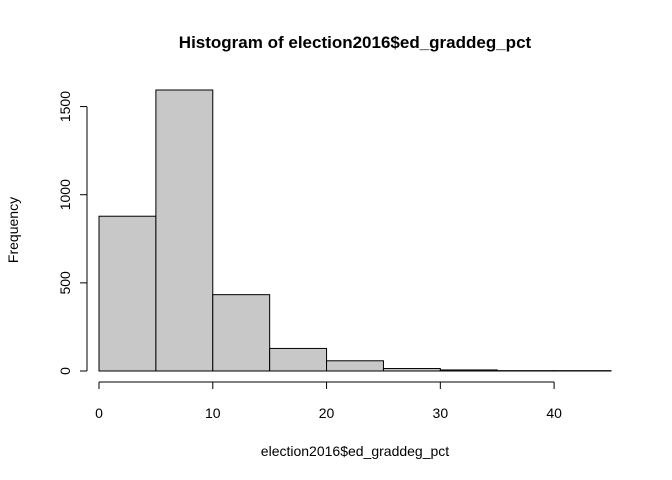 This screenshot has height=480, width=672. I want to click on y-tick-label: 1500, so click(65, 106).